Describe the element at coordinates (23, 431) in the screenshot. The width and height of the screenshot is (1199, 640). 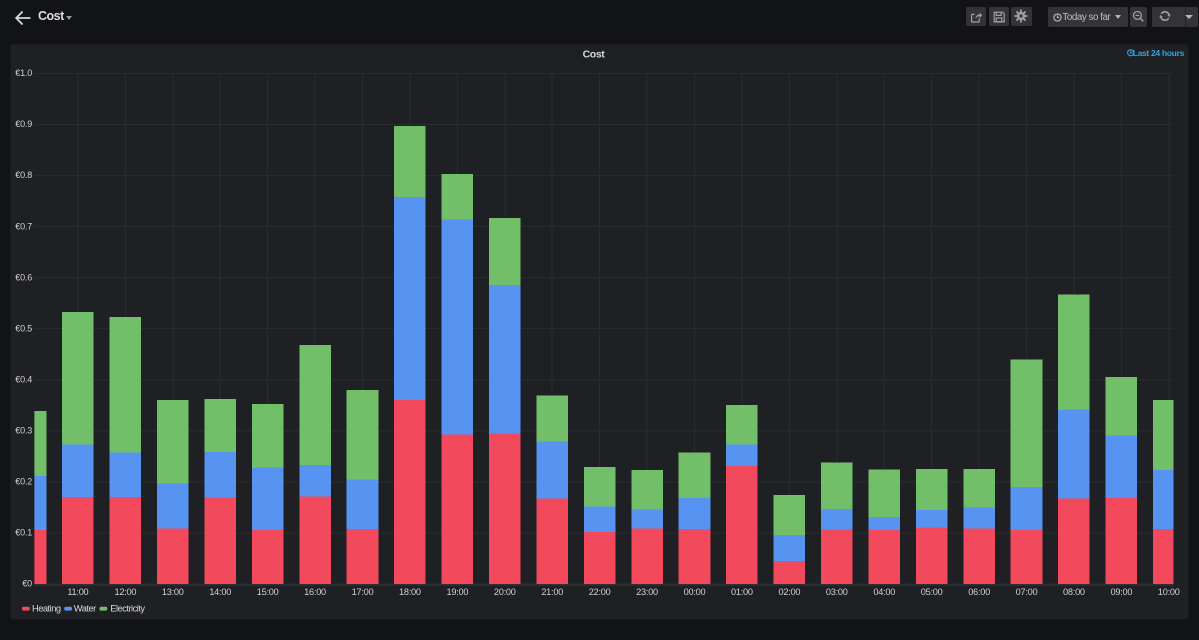
I see `svg-text: €0.3` at that location.